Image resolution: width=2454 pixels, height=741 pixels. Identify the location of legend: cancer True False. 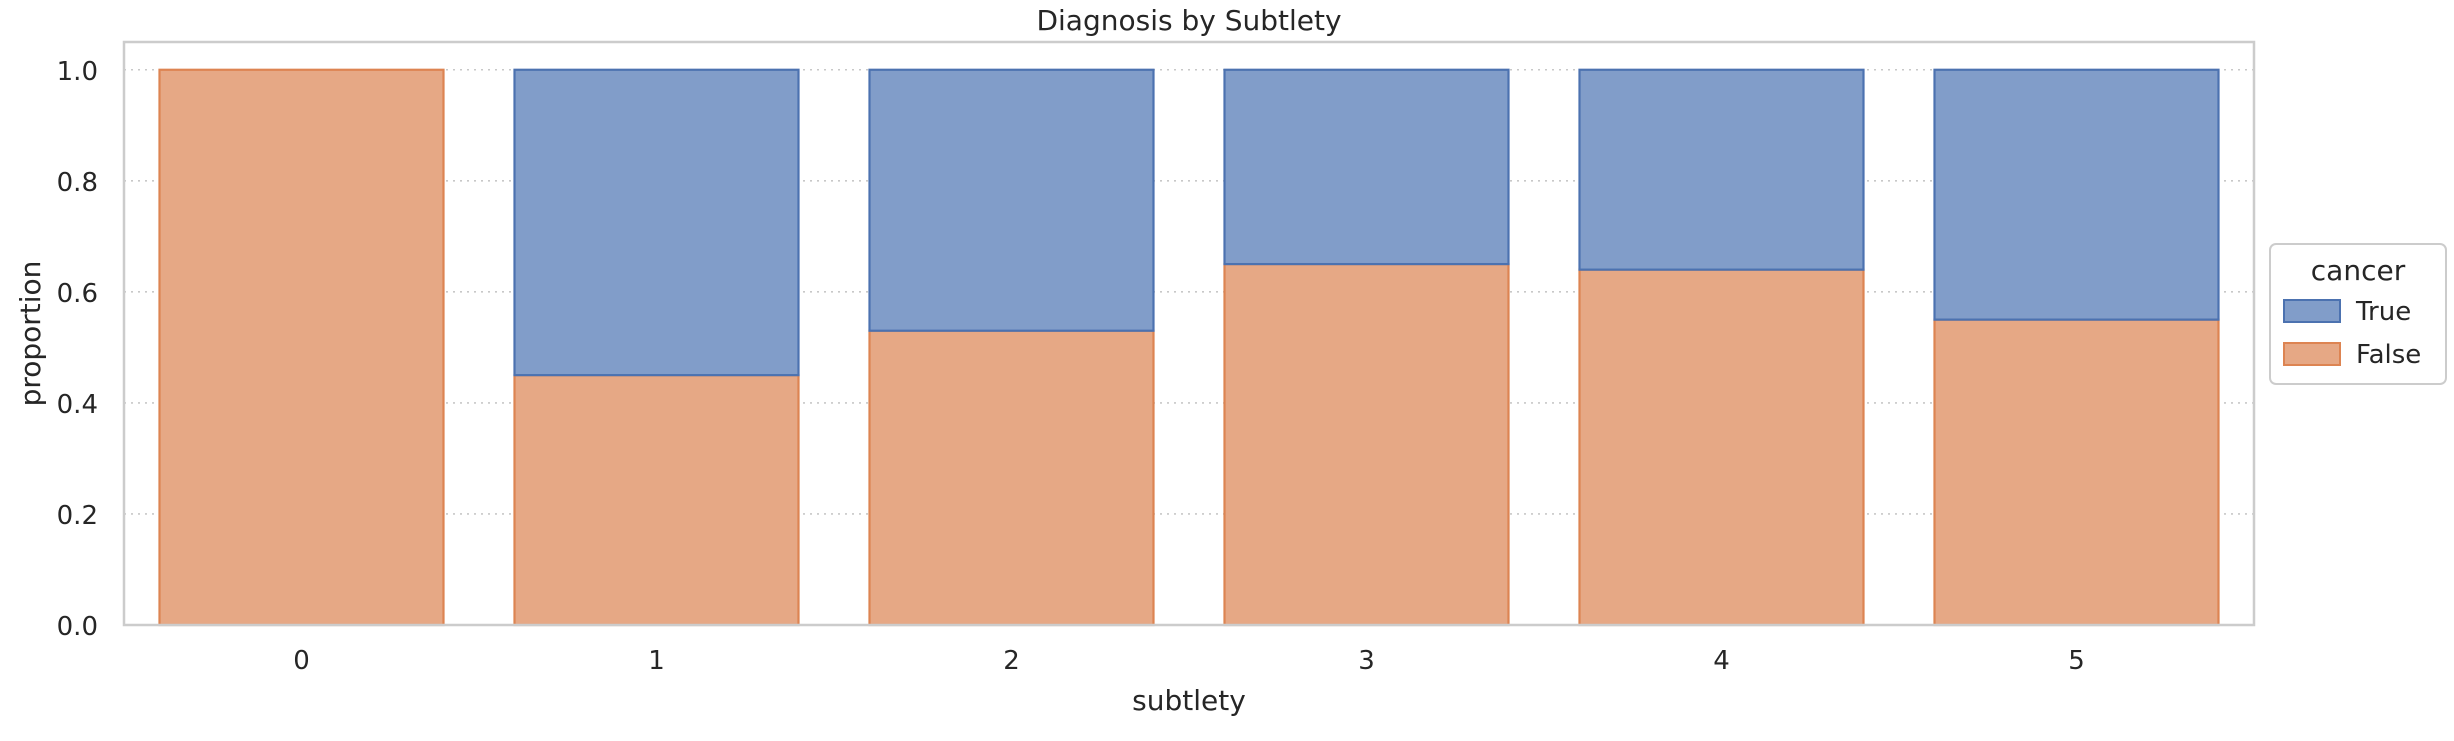
(2358, 314).